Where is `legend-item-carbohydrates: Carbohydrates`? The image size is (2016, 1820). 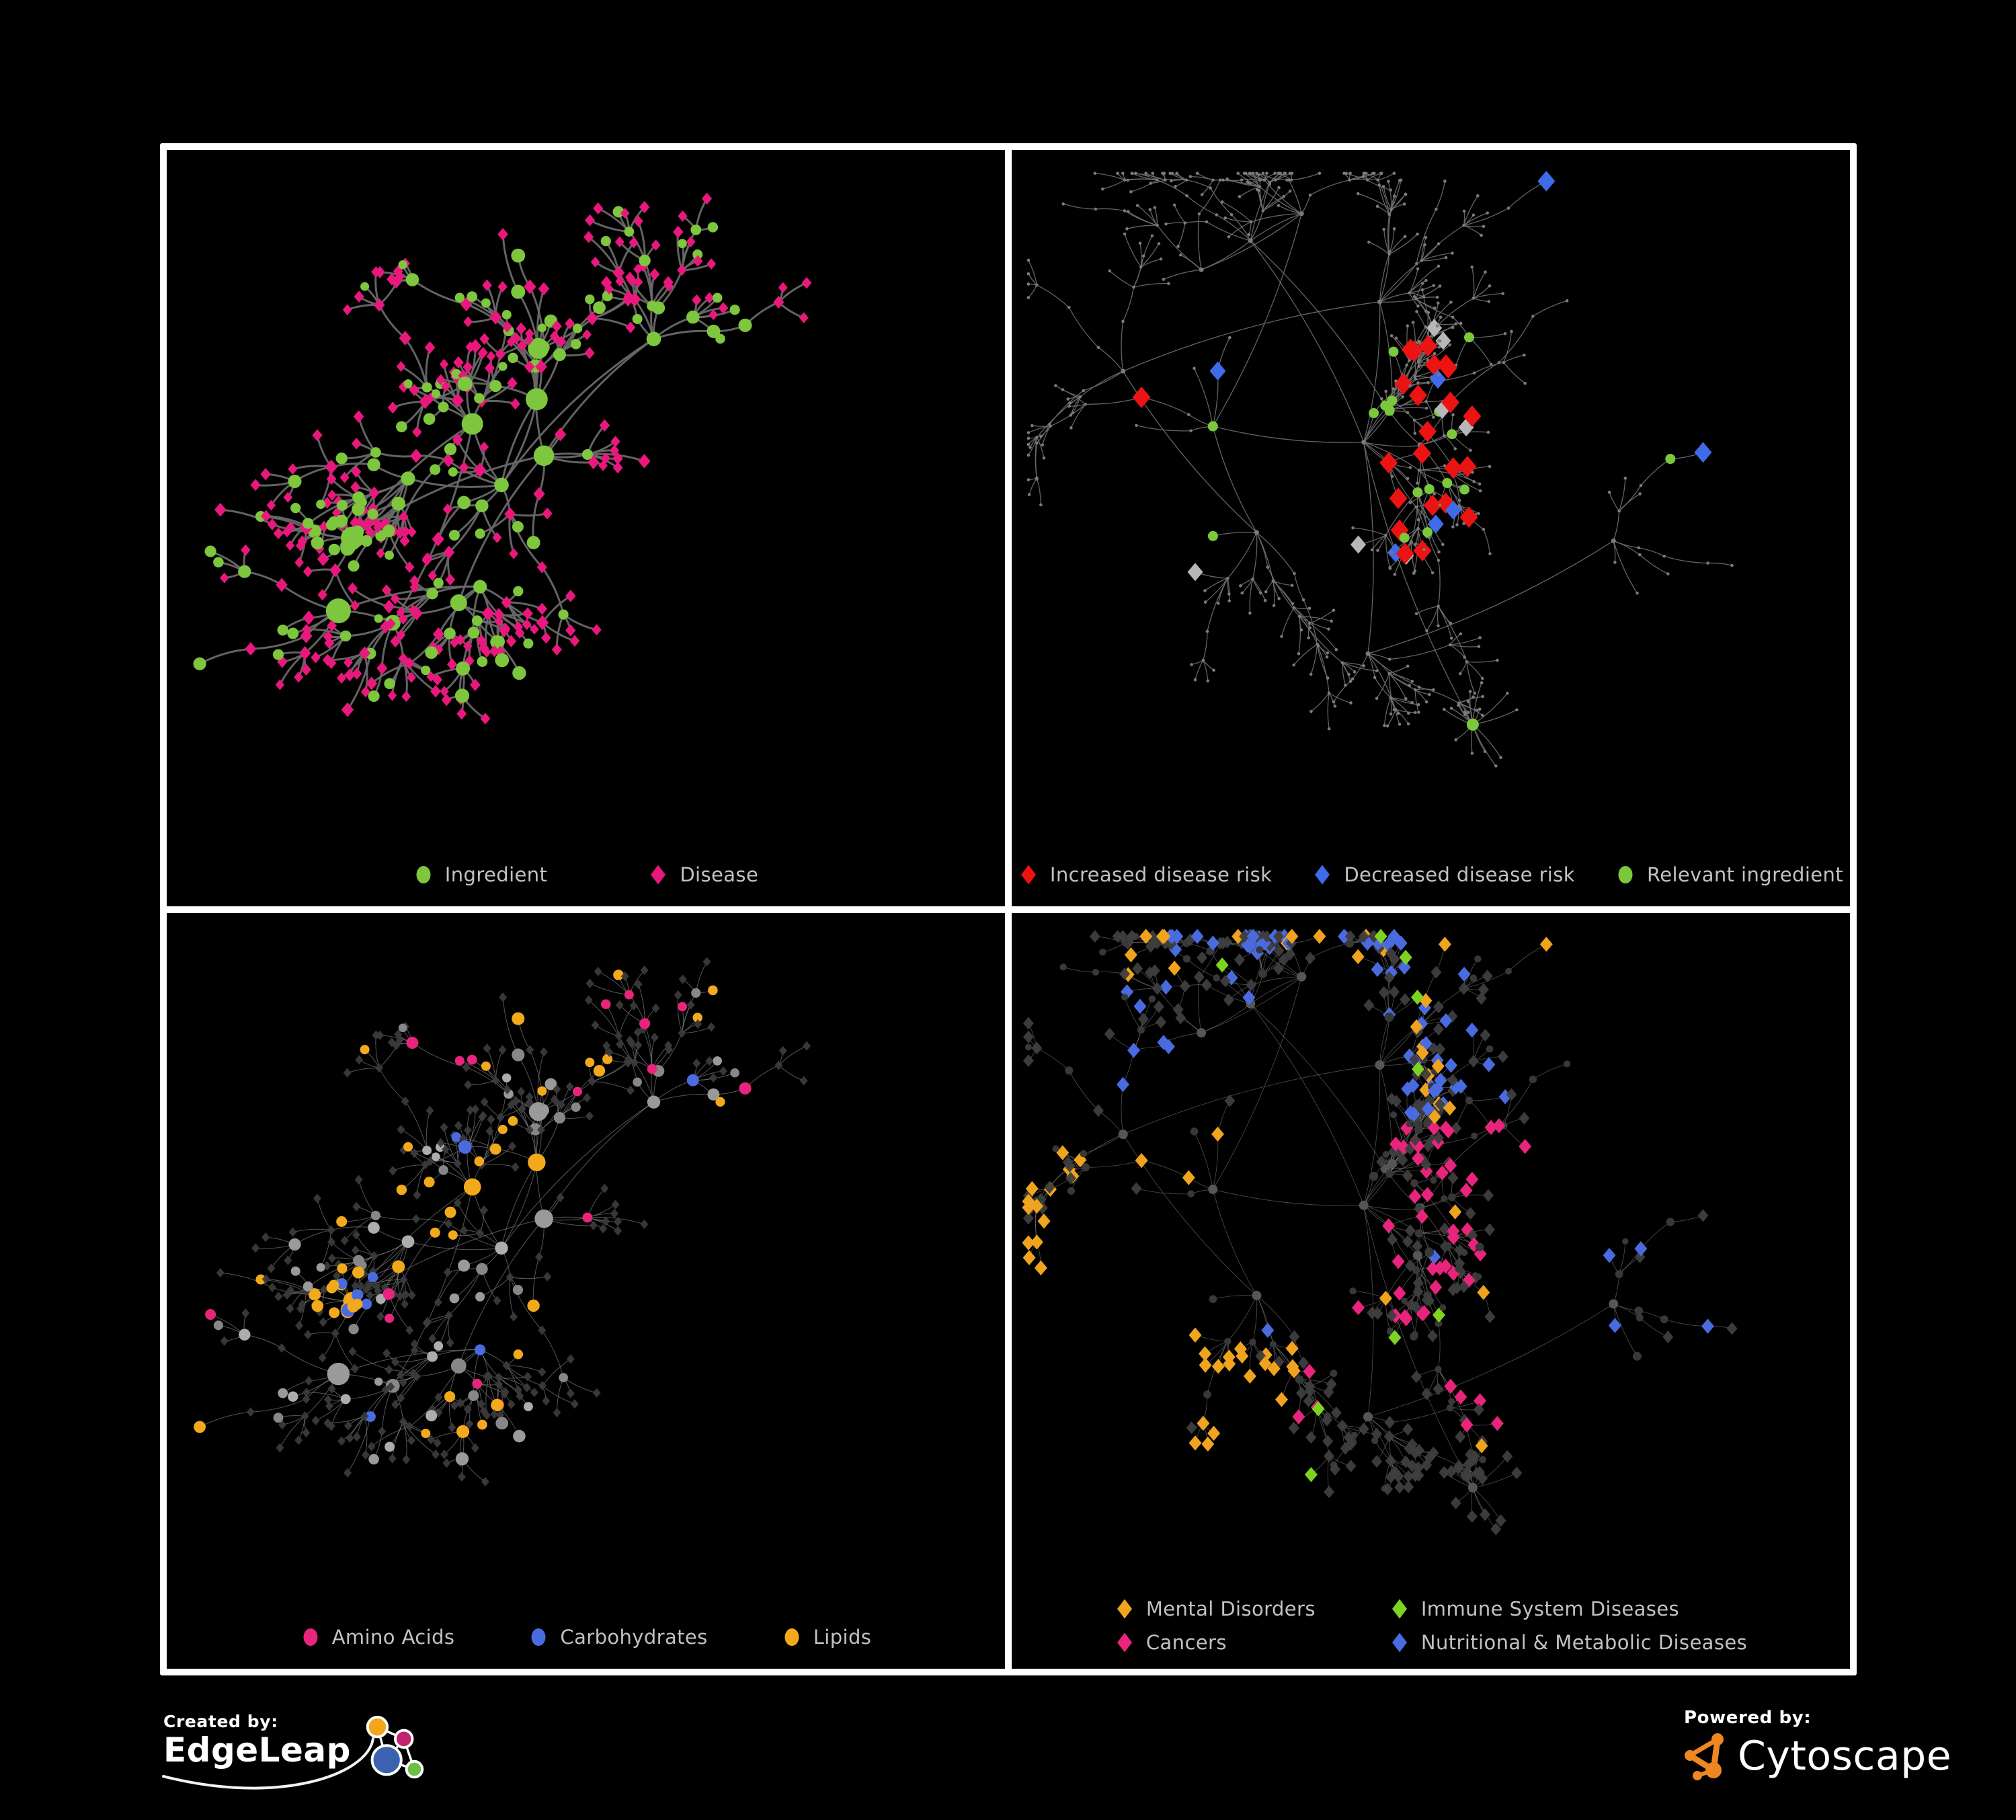 legend-item-carbohydrates: Carbohydrates is located at coordinates (617, 1637).